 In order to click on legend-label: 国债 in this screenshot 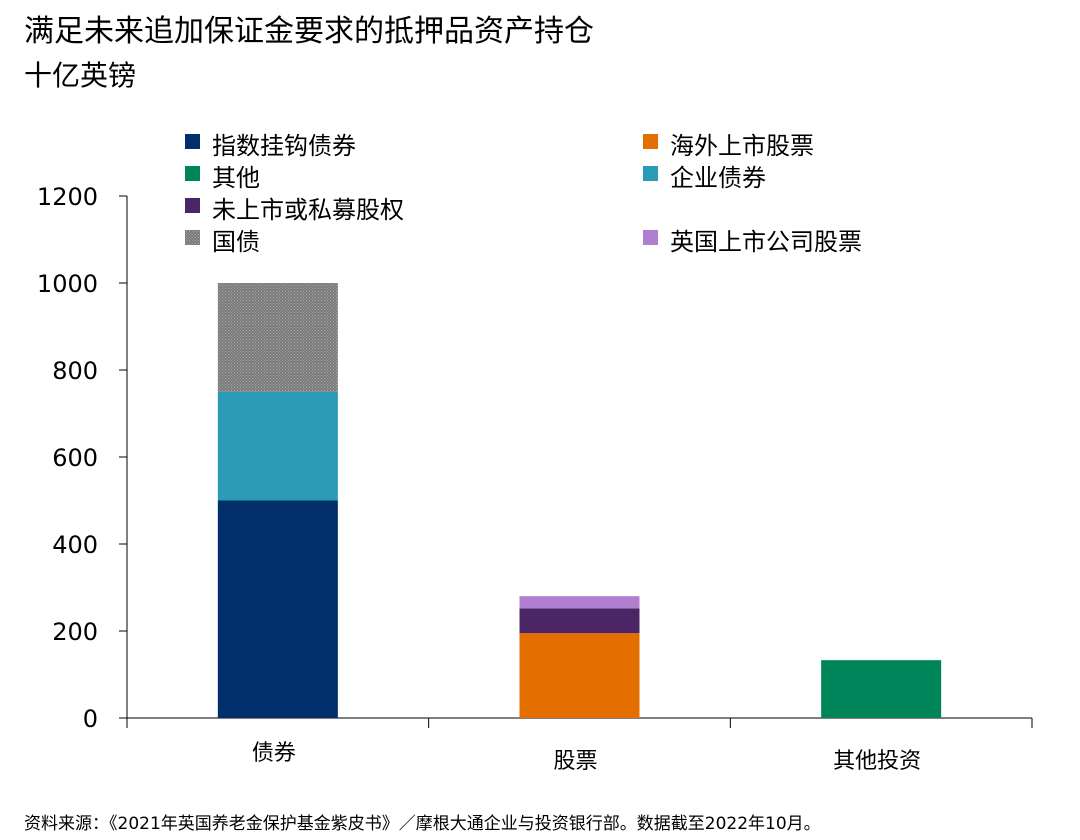, I will do `click(236, 242)`.